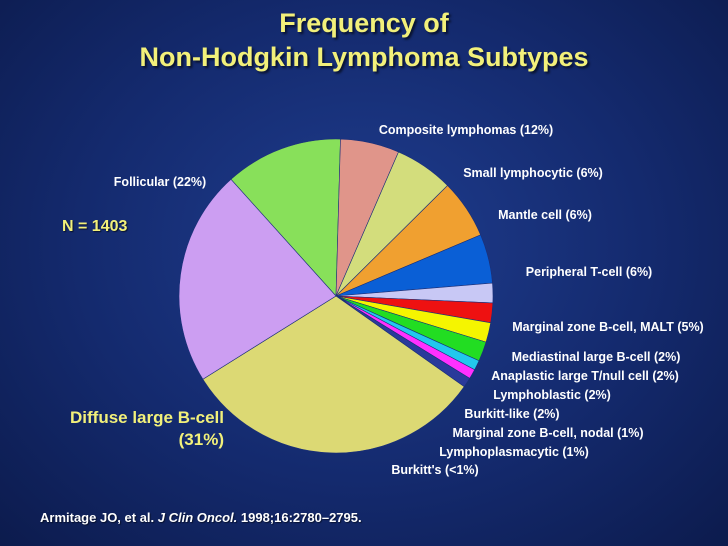 The width and height of the screenshot is (728, 546). I want to click on slice-label: Burkitt's (<1%), so click(434, 470).